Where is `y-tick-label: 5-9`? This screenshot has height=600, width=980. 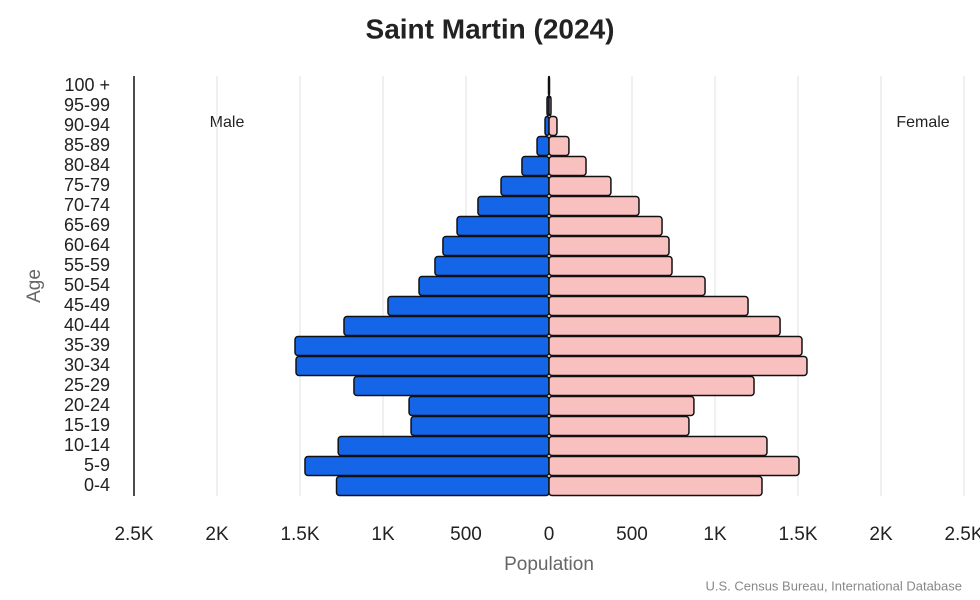 y-tick-label: 5-9 is located at coordinates (97, 465).